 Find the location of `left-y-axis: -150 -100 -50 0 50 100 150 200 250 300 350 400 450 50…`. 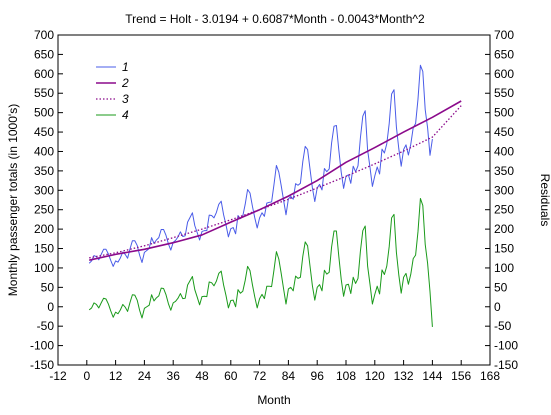

left-y-axis: -150 -100 -50 0 50 100 150 200 250 300 350 400 450 50… is located at coordinates (46, 200).